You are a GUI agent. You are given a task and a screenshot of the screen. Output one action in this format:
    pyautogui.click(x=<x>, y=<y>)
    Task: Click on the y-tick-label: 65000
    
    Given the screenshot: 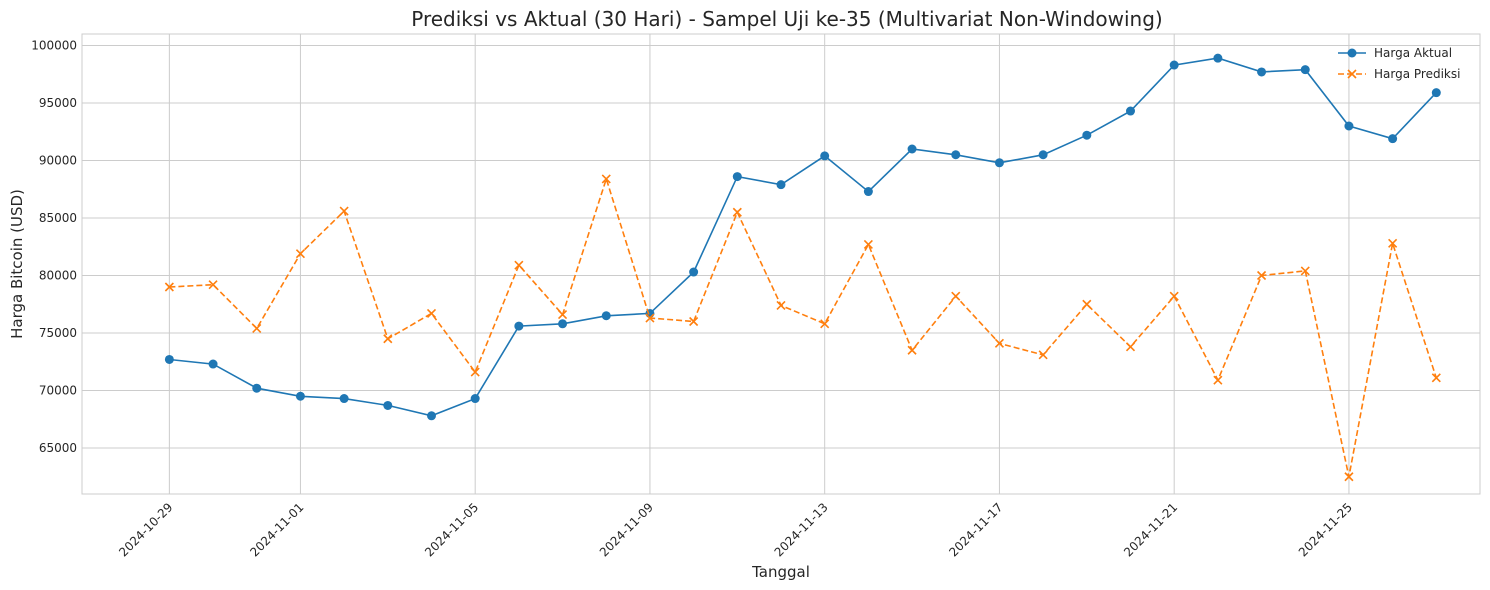 What is the action you would take?
    pyautogui.click(x=58, y=448)
    